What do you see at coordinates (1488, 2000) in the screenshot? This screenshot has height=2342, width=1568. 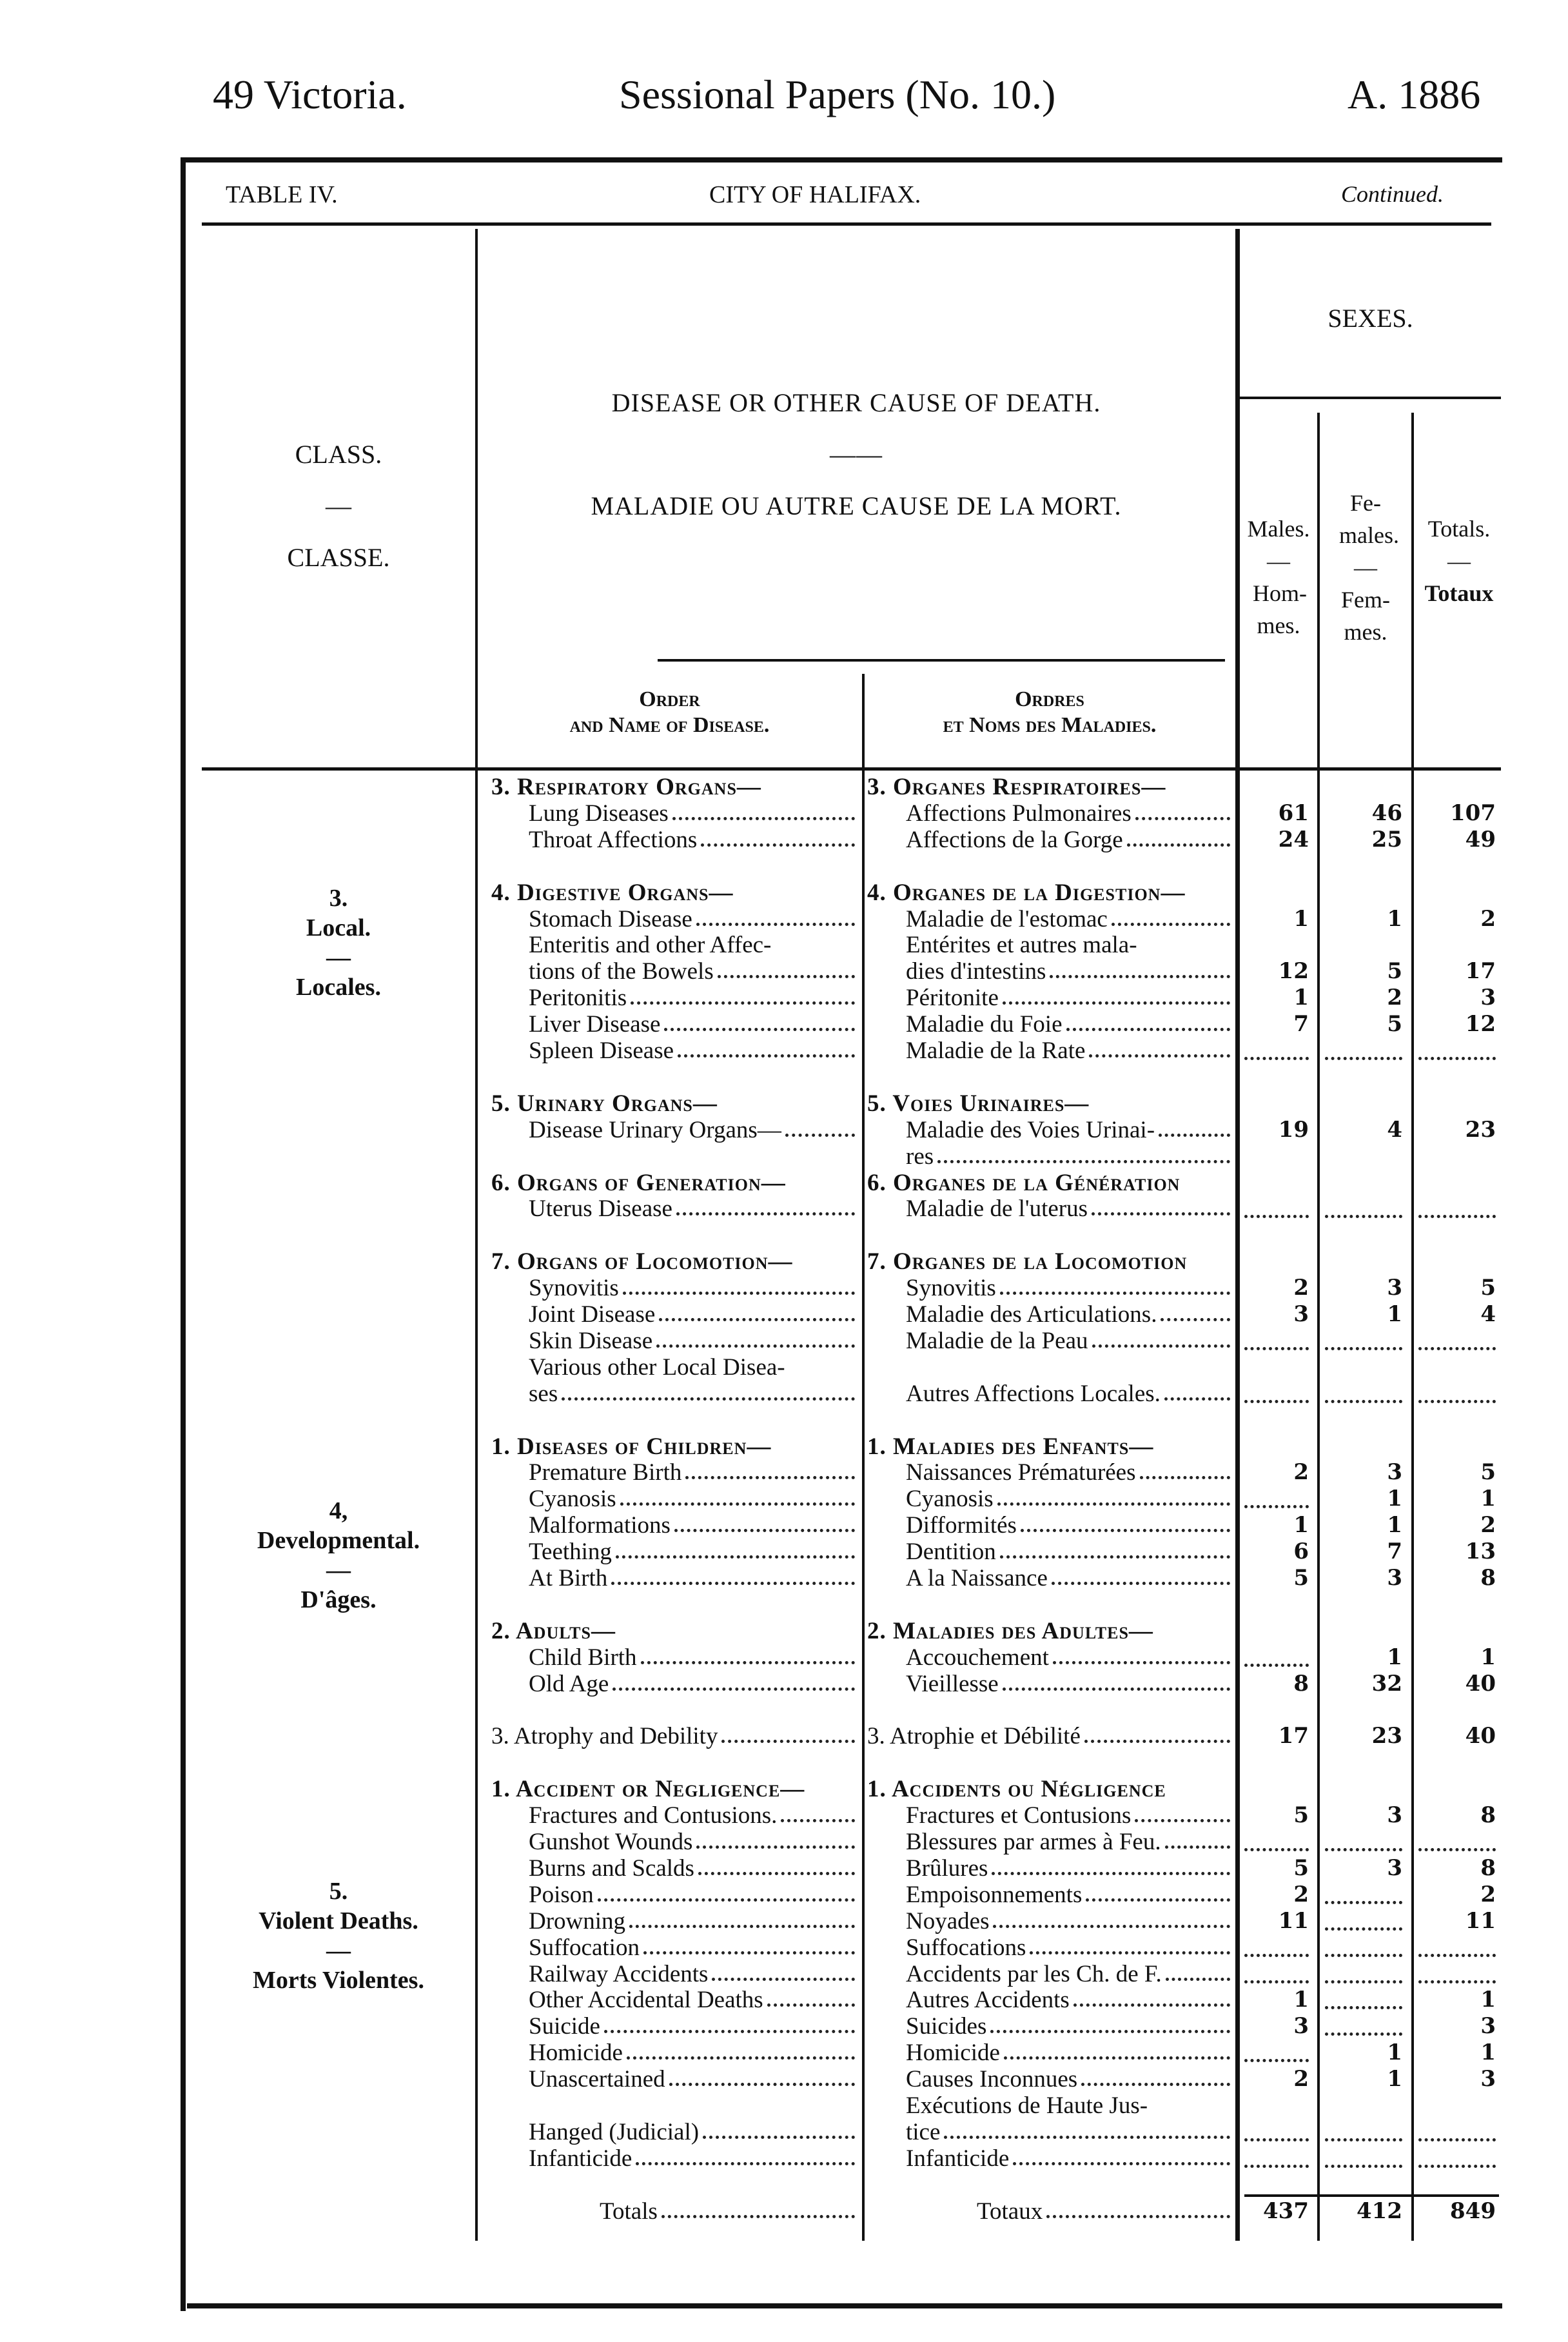 I see `totals-value: 1` at bounding box center [1488, 2000].